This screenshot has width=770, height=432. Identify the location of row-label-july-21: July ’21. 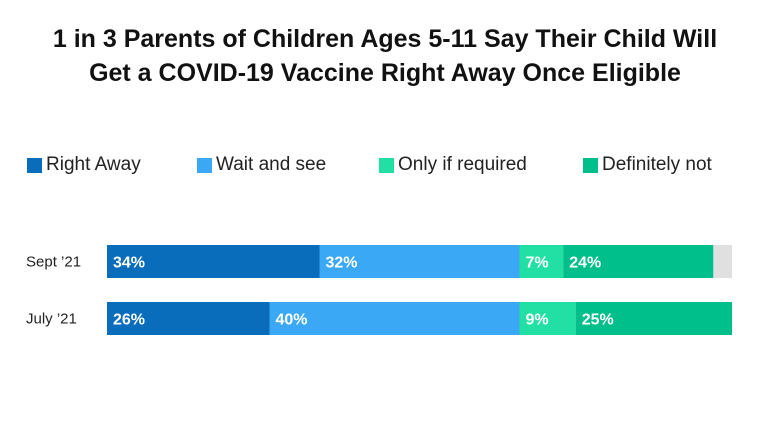
(51, 319).